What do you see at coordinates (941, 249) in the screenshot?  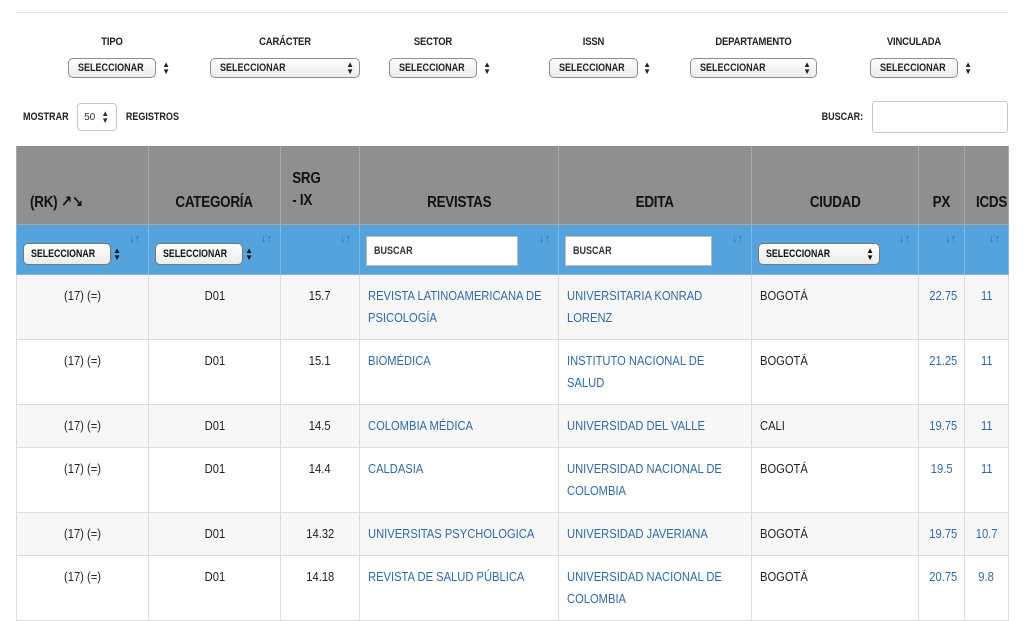 I see `col-filter-px: ↓↑` at bounding box center [941, 249].